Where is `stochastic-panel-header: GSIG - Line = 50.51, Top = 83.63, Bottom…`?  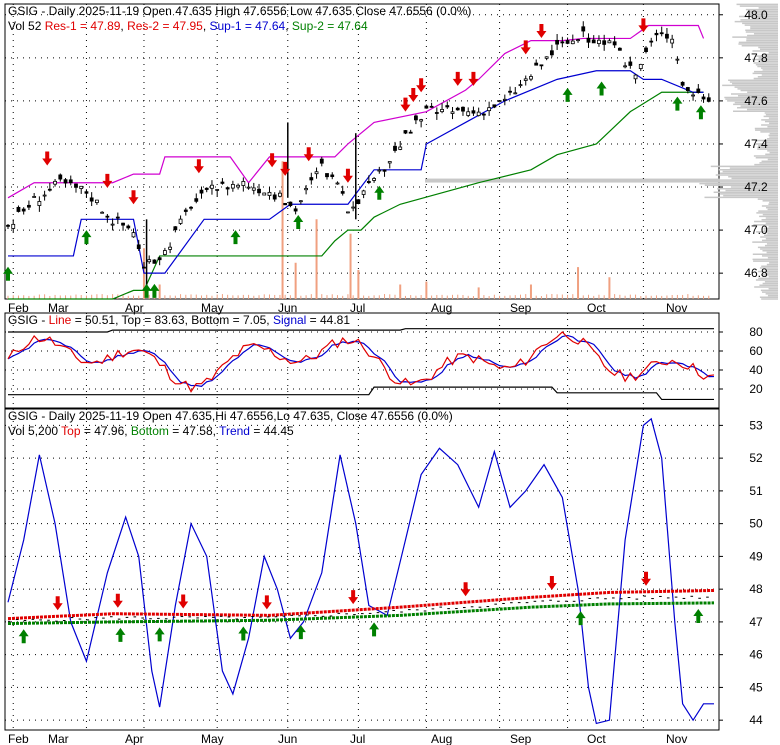
stochastic-panel-header: GSIG - Line = 50.51, Top = 83.63, Bottom… is located at coordinates (179, 320).